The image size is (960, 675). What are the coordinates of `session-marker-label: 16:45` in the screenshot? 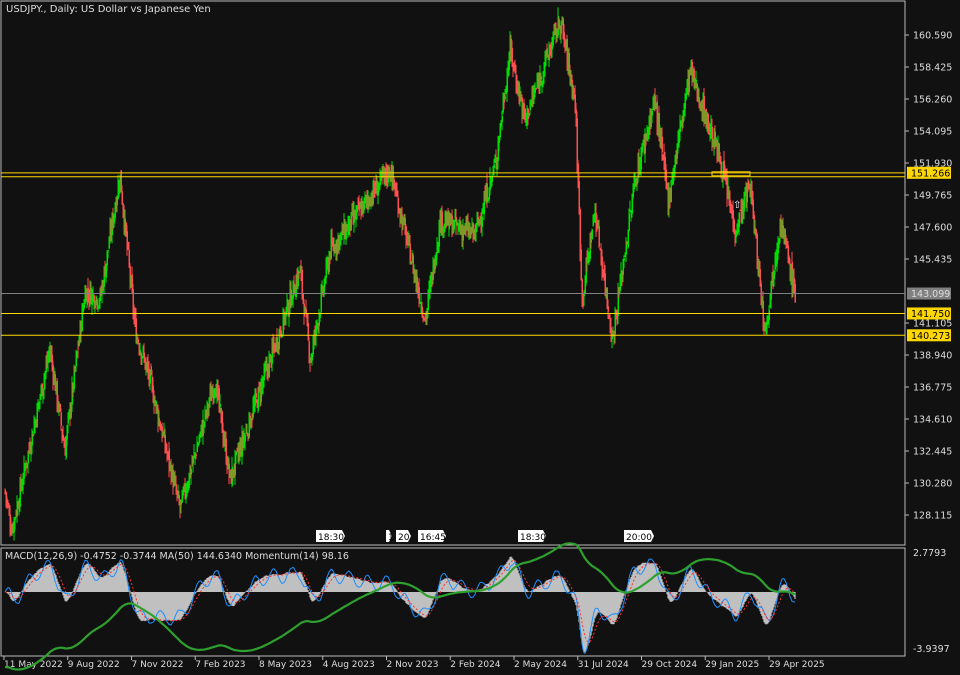 It's located at (433, 538).